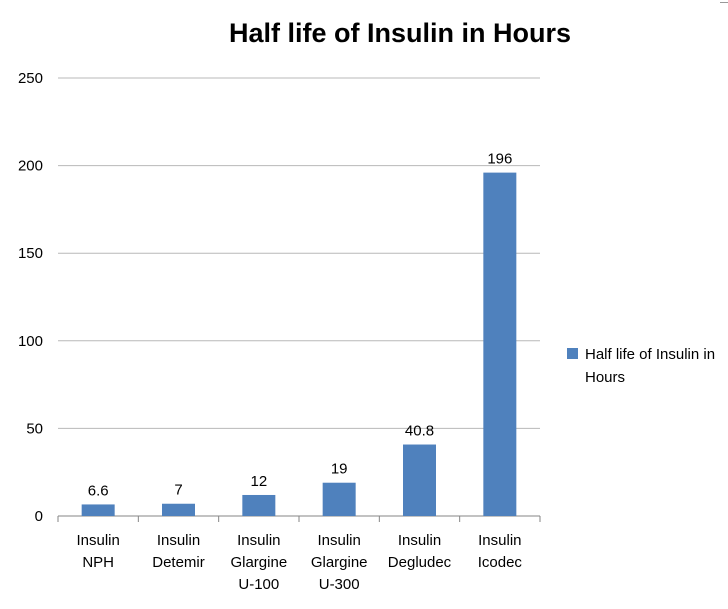  I want to click on edge-mark, so click(724, 2).